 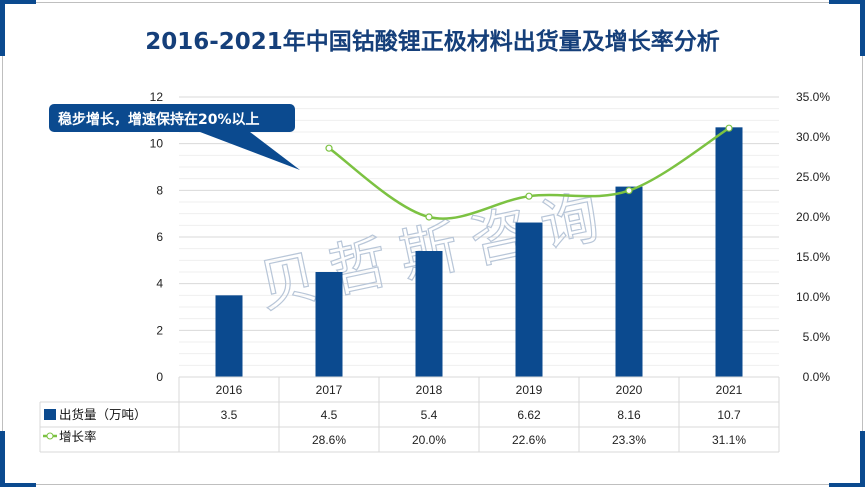 I want to click on growth-value-label: 28.6%, so click(x=329, y=440).